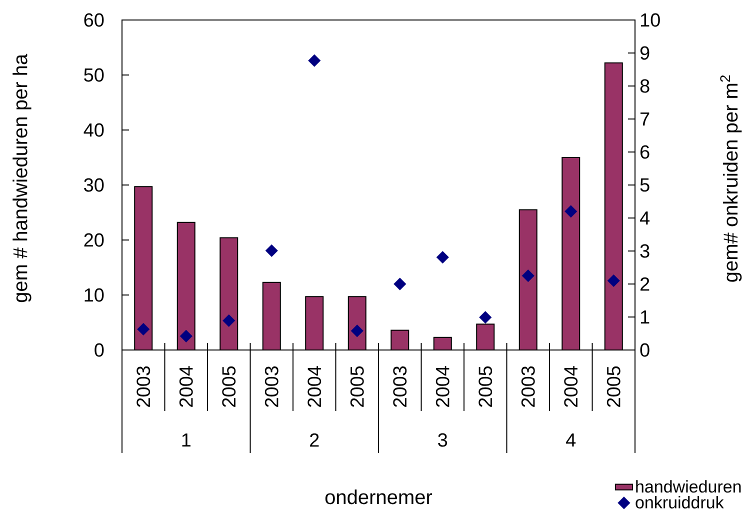 The width and height of the screenshot is (747, 517). Describe the element at coordinates (94, 240) in the screenshot. I see `y-tick-label: 20` at that location.